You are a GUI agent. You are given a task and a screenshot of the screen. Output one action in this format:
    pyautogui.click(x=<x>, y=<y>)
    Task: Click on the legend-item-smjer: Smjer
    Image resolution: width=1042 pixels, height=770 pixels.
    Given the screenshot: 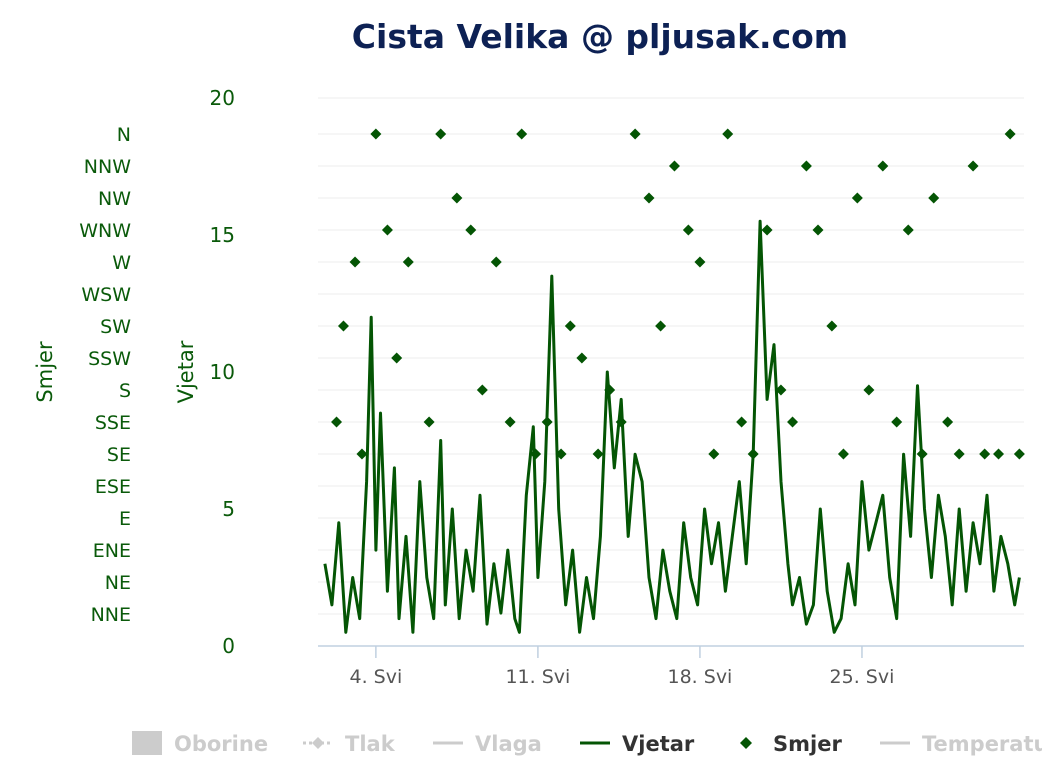 What is the action you would take?
    pyautogui.click(x=791, y=744)
    